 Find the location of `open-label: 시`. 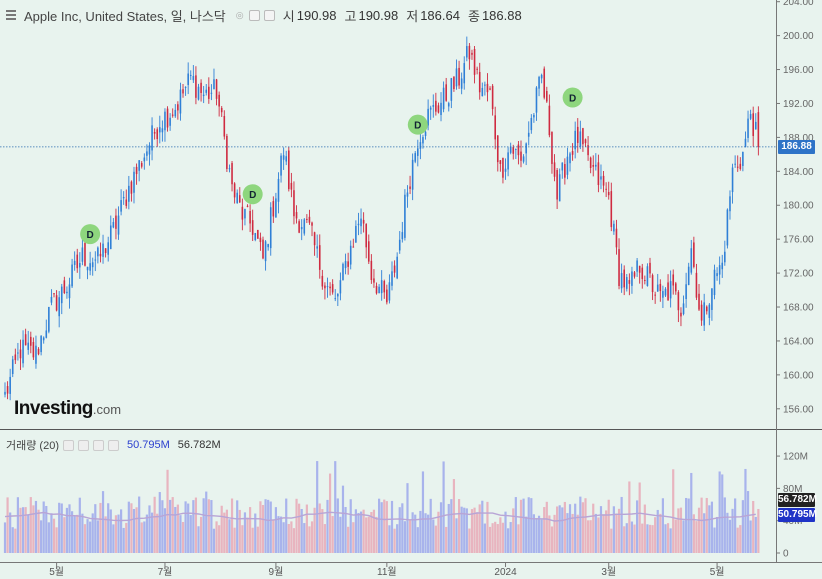

open-label: 시 is located at coordinates (288, 16).